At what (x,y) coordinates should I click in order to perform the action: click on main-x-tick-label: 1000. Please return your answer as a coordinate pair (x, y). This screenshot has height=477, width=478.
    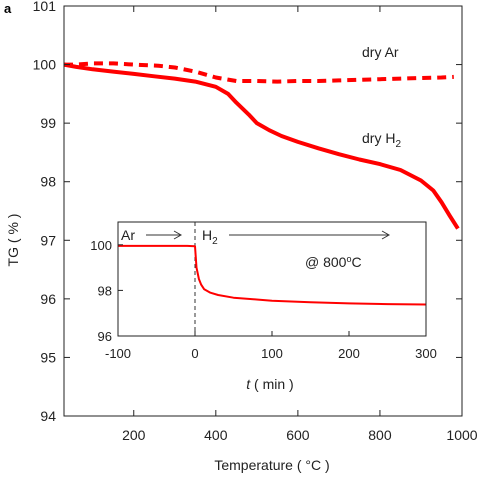
    Looking at the image, I should click on (461, 435).